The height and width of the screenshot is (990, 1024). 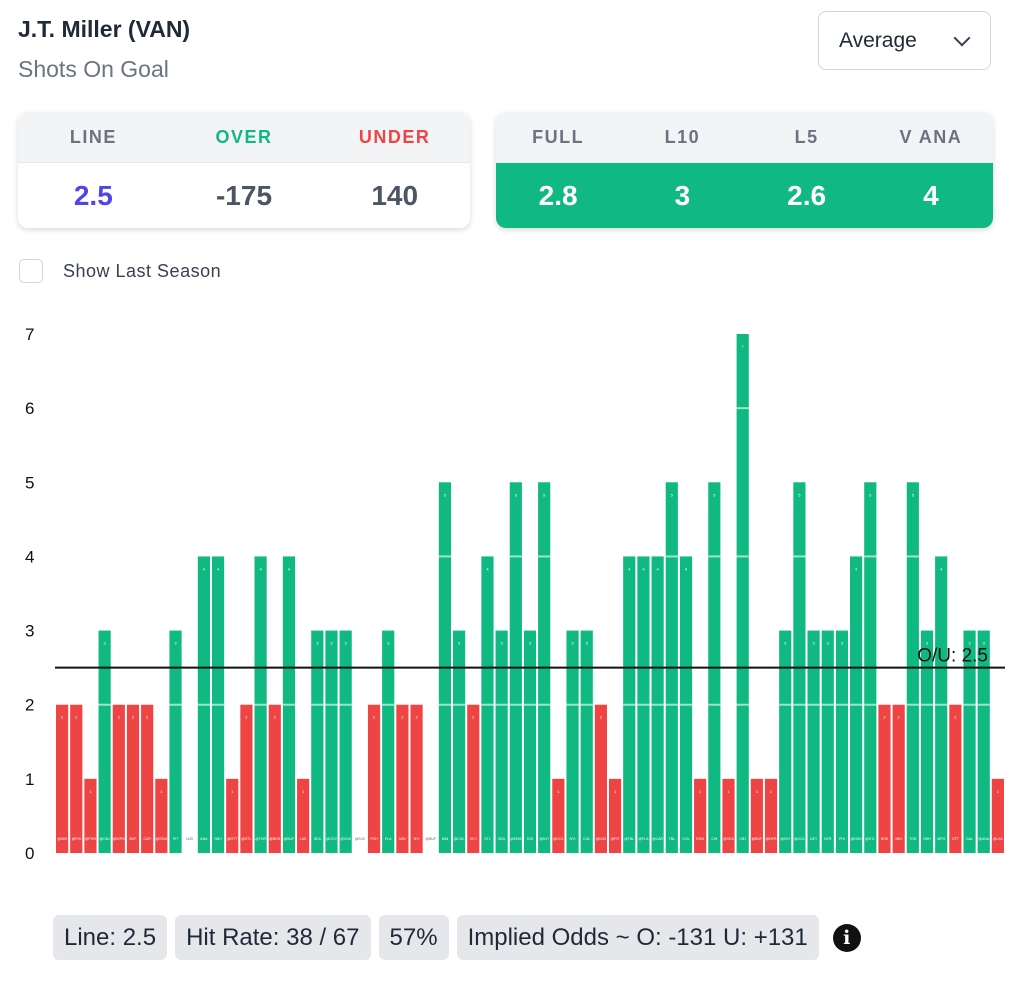 What do you see at coordinates (742, 839) in the screenshot?
I see `opponent-label: CBJ` at bounding box center [742, 839].